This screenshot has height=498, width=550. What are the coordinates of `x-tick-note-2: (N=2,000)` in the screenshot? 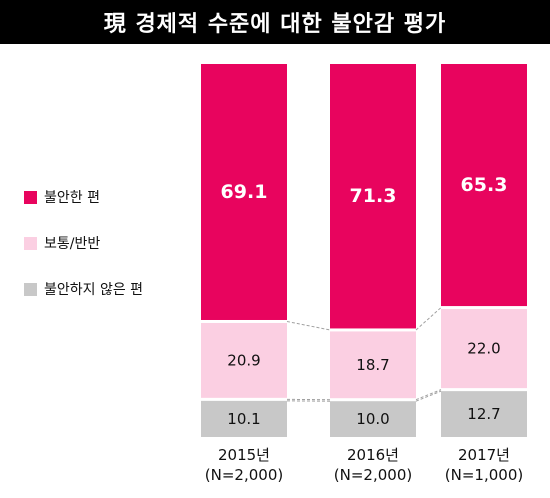 It's located at (373, 475).